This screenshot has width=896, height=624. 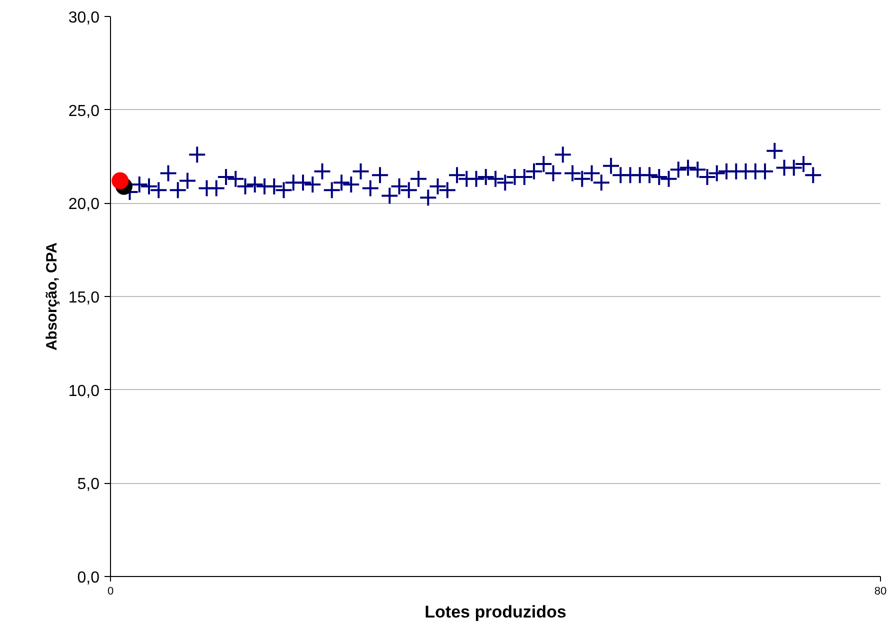 I want to click on x-axis-title: Lotes produzidos, so click(x=495, y=612).